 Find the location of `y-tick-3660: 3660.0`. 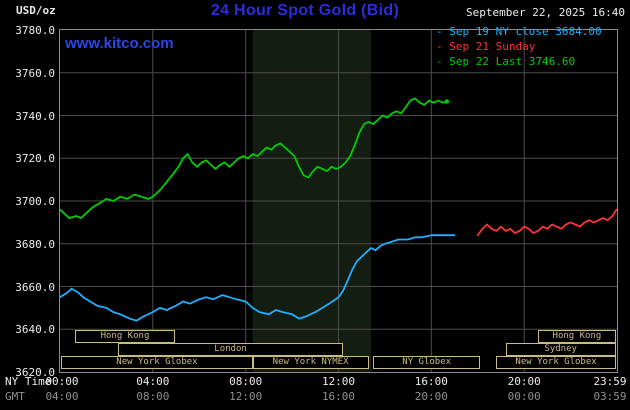

y-tick-3660: 3660.0 is located at coordinates (35, 287).